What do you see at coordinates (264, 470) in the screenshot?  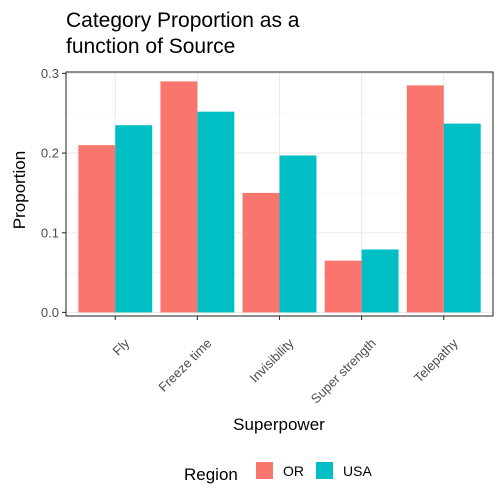 I see `legend-key-or` at bounding box center [264, 470].